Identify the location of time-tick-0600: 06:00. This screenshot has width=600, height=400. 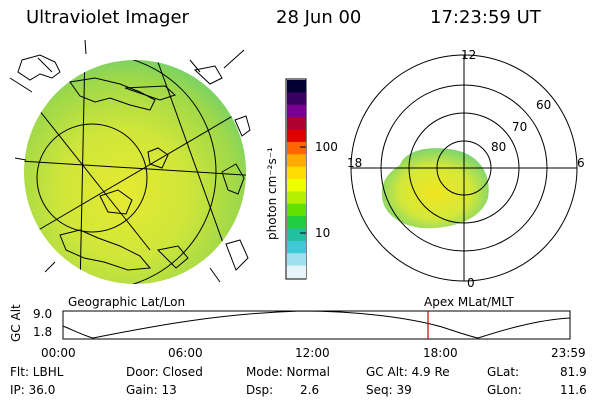
(185, 353).